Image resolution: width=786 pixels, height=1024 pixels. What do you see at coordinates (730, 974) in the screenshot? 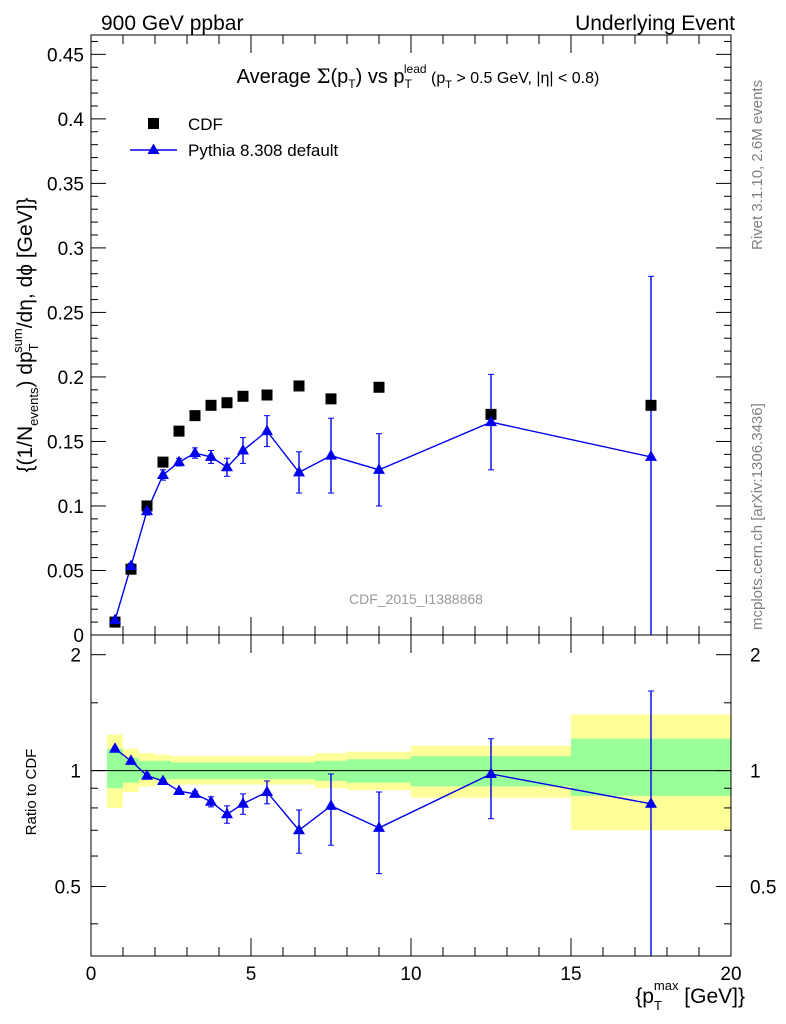
I see `xtick-label: 20` at bounding box center [730, 974].